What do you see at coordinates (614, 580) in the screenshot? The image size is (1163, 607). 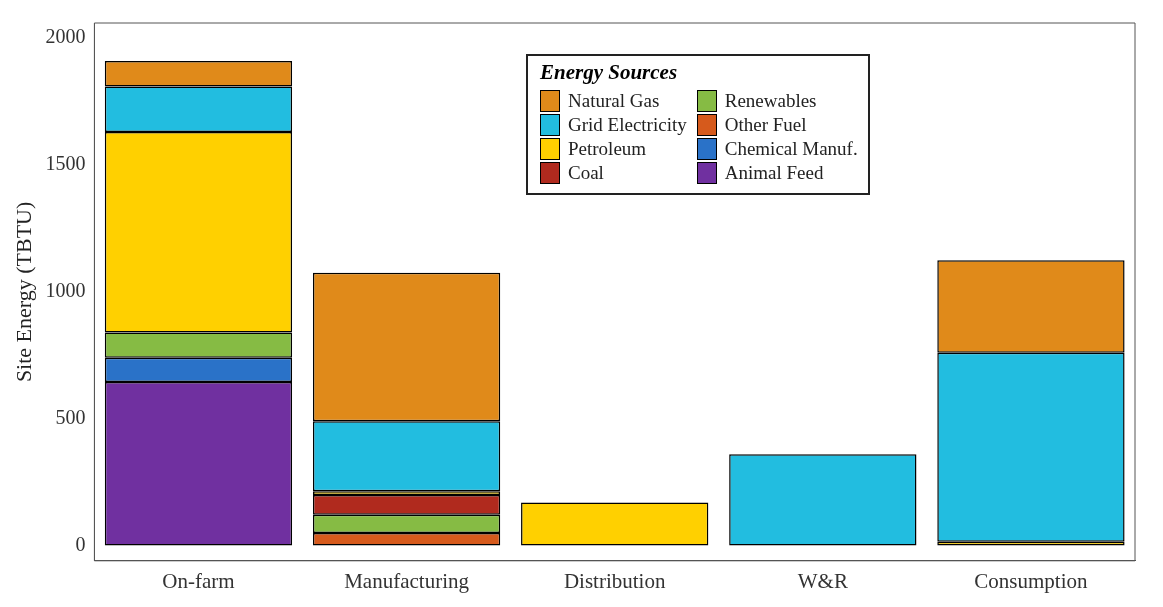 I see `x-tick-label: Distribution` at bounding box center [614, 580].